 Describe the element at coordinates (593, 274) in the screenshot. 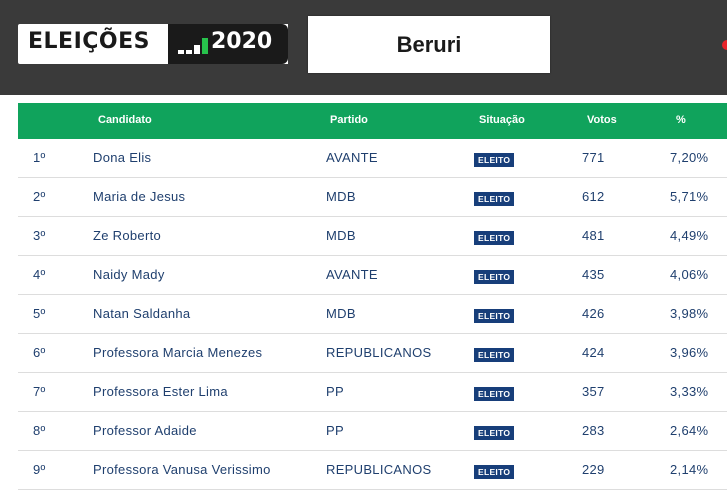

I see `votes-cell: 435` at that location.